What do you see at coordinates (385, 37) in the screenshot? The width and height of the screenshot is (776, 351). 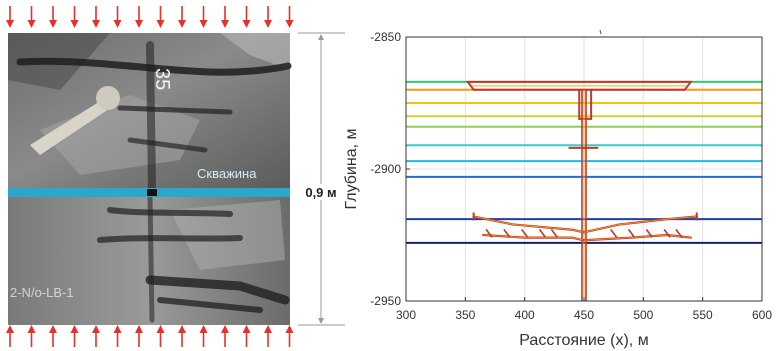 I see `y-tick-label: -2850` at bounding box center [385, 37].